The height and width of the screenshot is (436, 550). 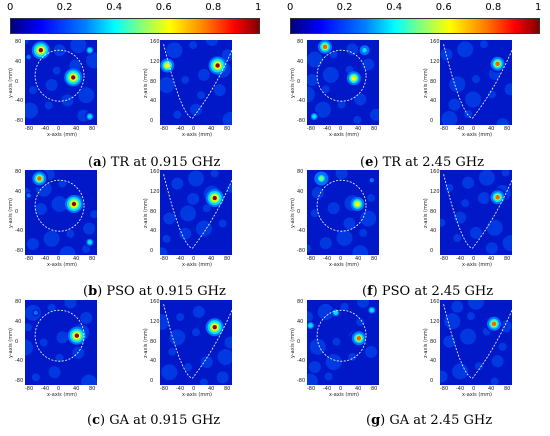 What do you see at coordinates (415, 26) in the screenshot?
I see `colorbar-right` at bounding box center [415, 26].